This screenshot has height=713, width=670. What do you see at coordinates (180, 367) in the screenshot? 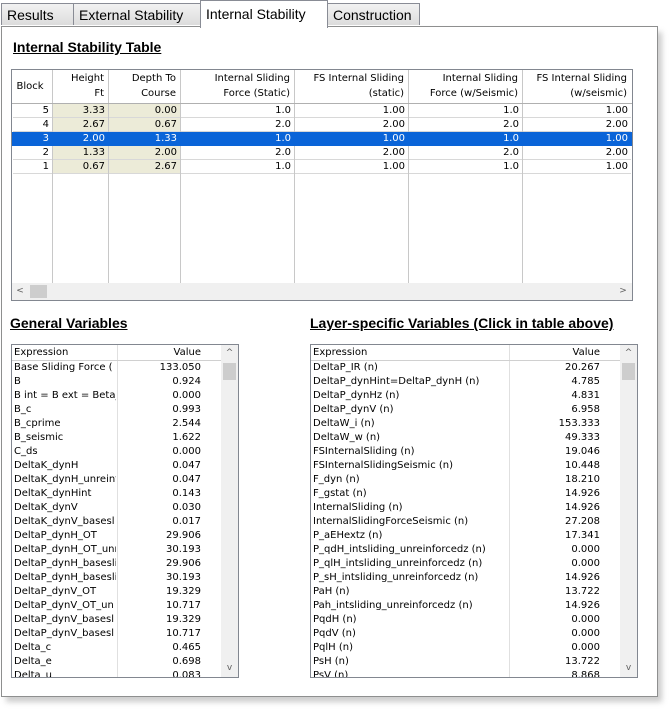
I see `value: 133.050` at bounding box center [180, 367].